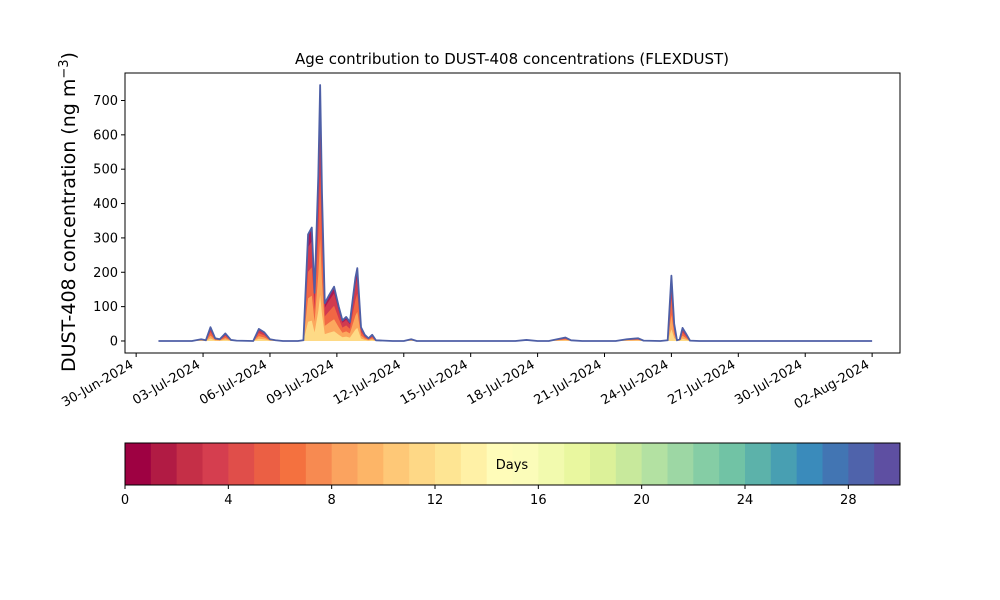  I want to click on colorbar-tick-label: 0, so click(125, 500).